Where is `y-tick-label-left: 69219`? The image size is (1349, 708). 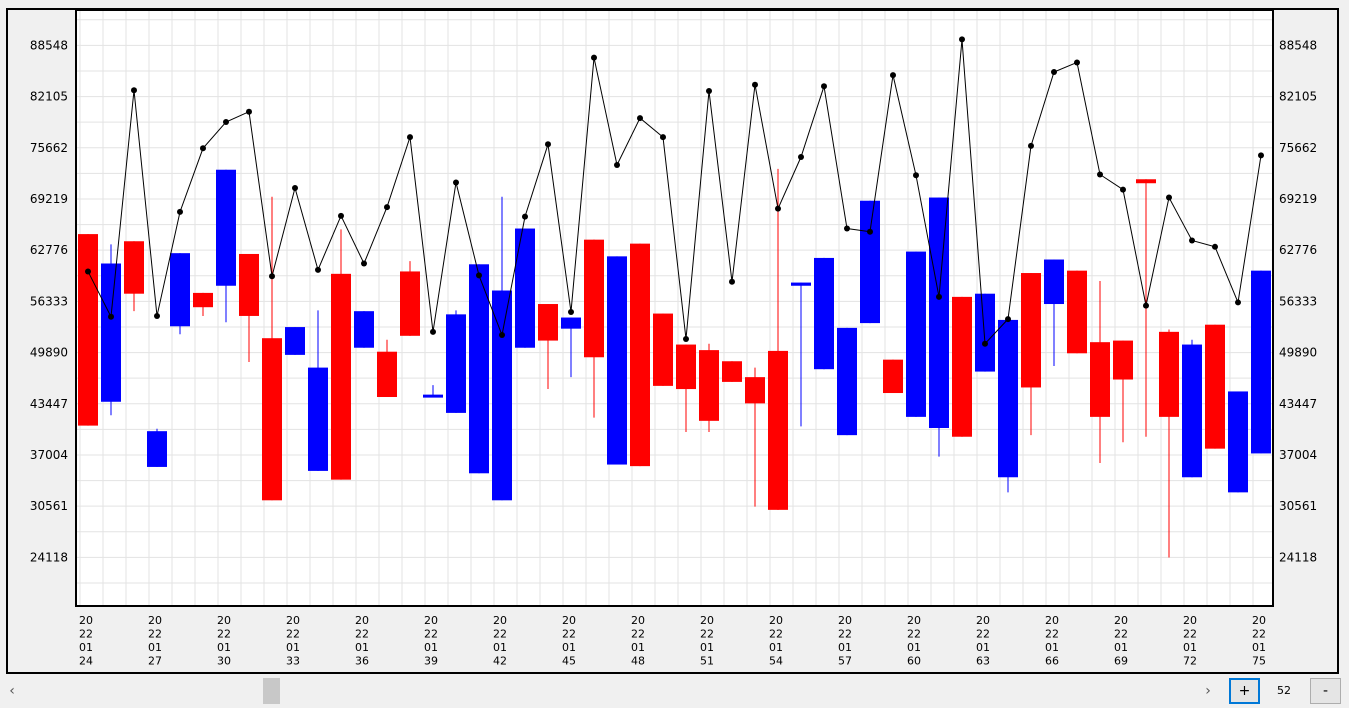 y-tick-label-left: 69219 is located at coordinates (49, 199).